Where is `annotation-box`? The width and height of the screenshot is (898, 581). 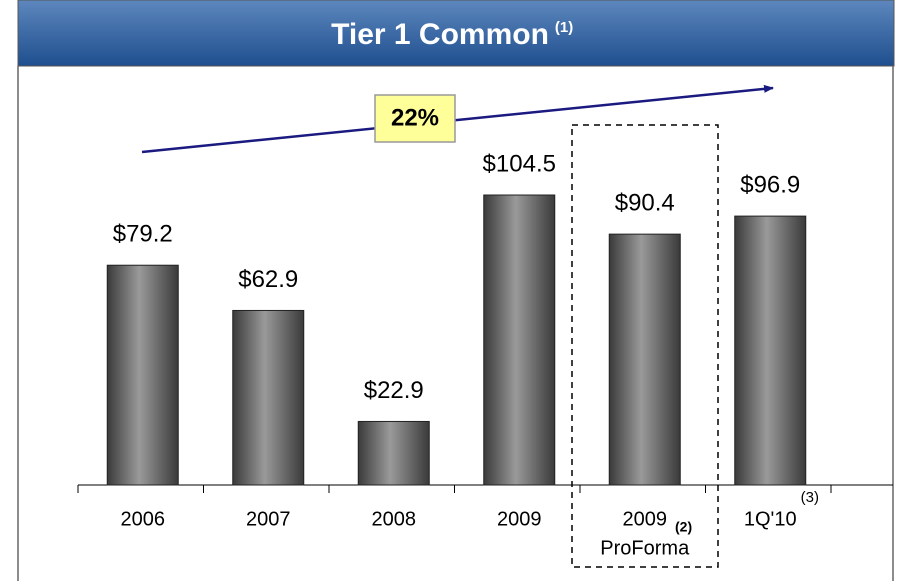 annotation-box is located at coordinates (415, 118).